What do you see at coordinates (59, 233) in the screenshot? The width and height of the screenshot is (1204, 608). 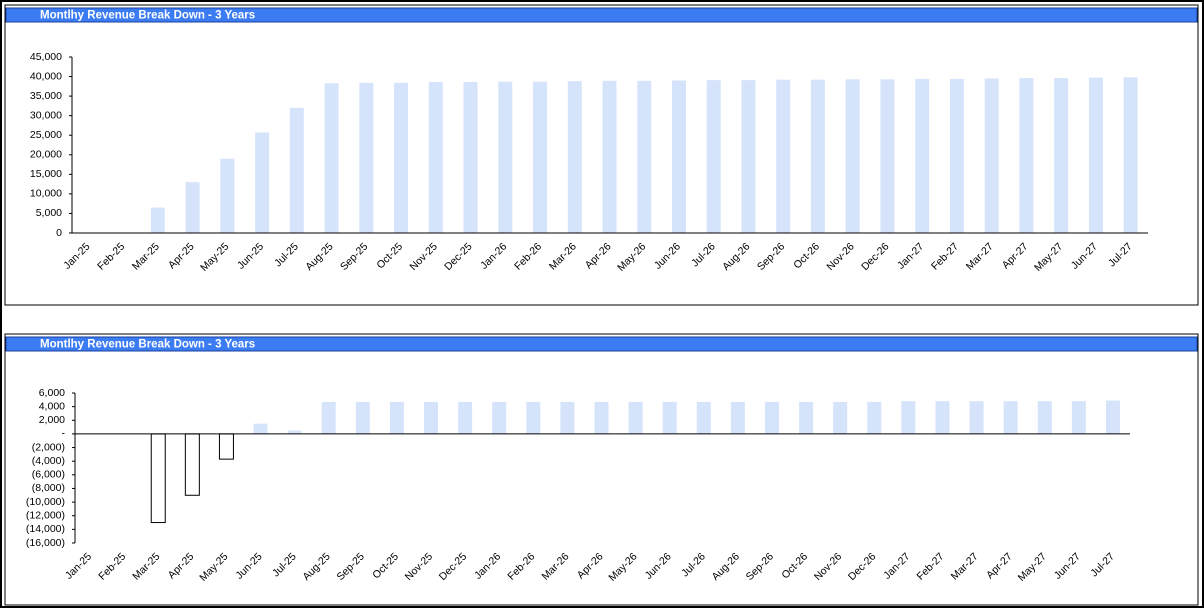 I see `y-tick-label: 0` at bounding box center [59, 233].